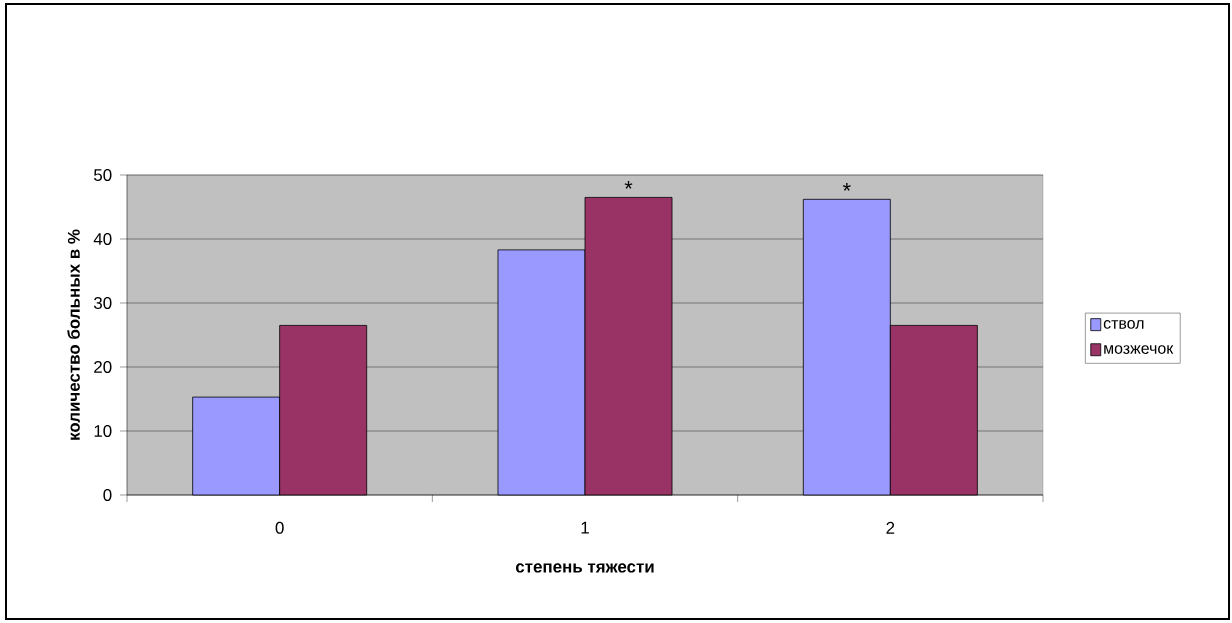  What do you see at coordinates (102, 303) in the screenshot?
I see `y-tick-label: 30` at bounding box center [102, 303].